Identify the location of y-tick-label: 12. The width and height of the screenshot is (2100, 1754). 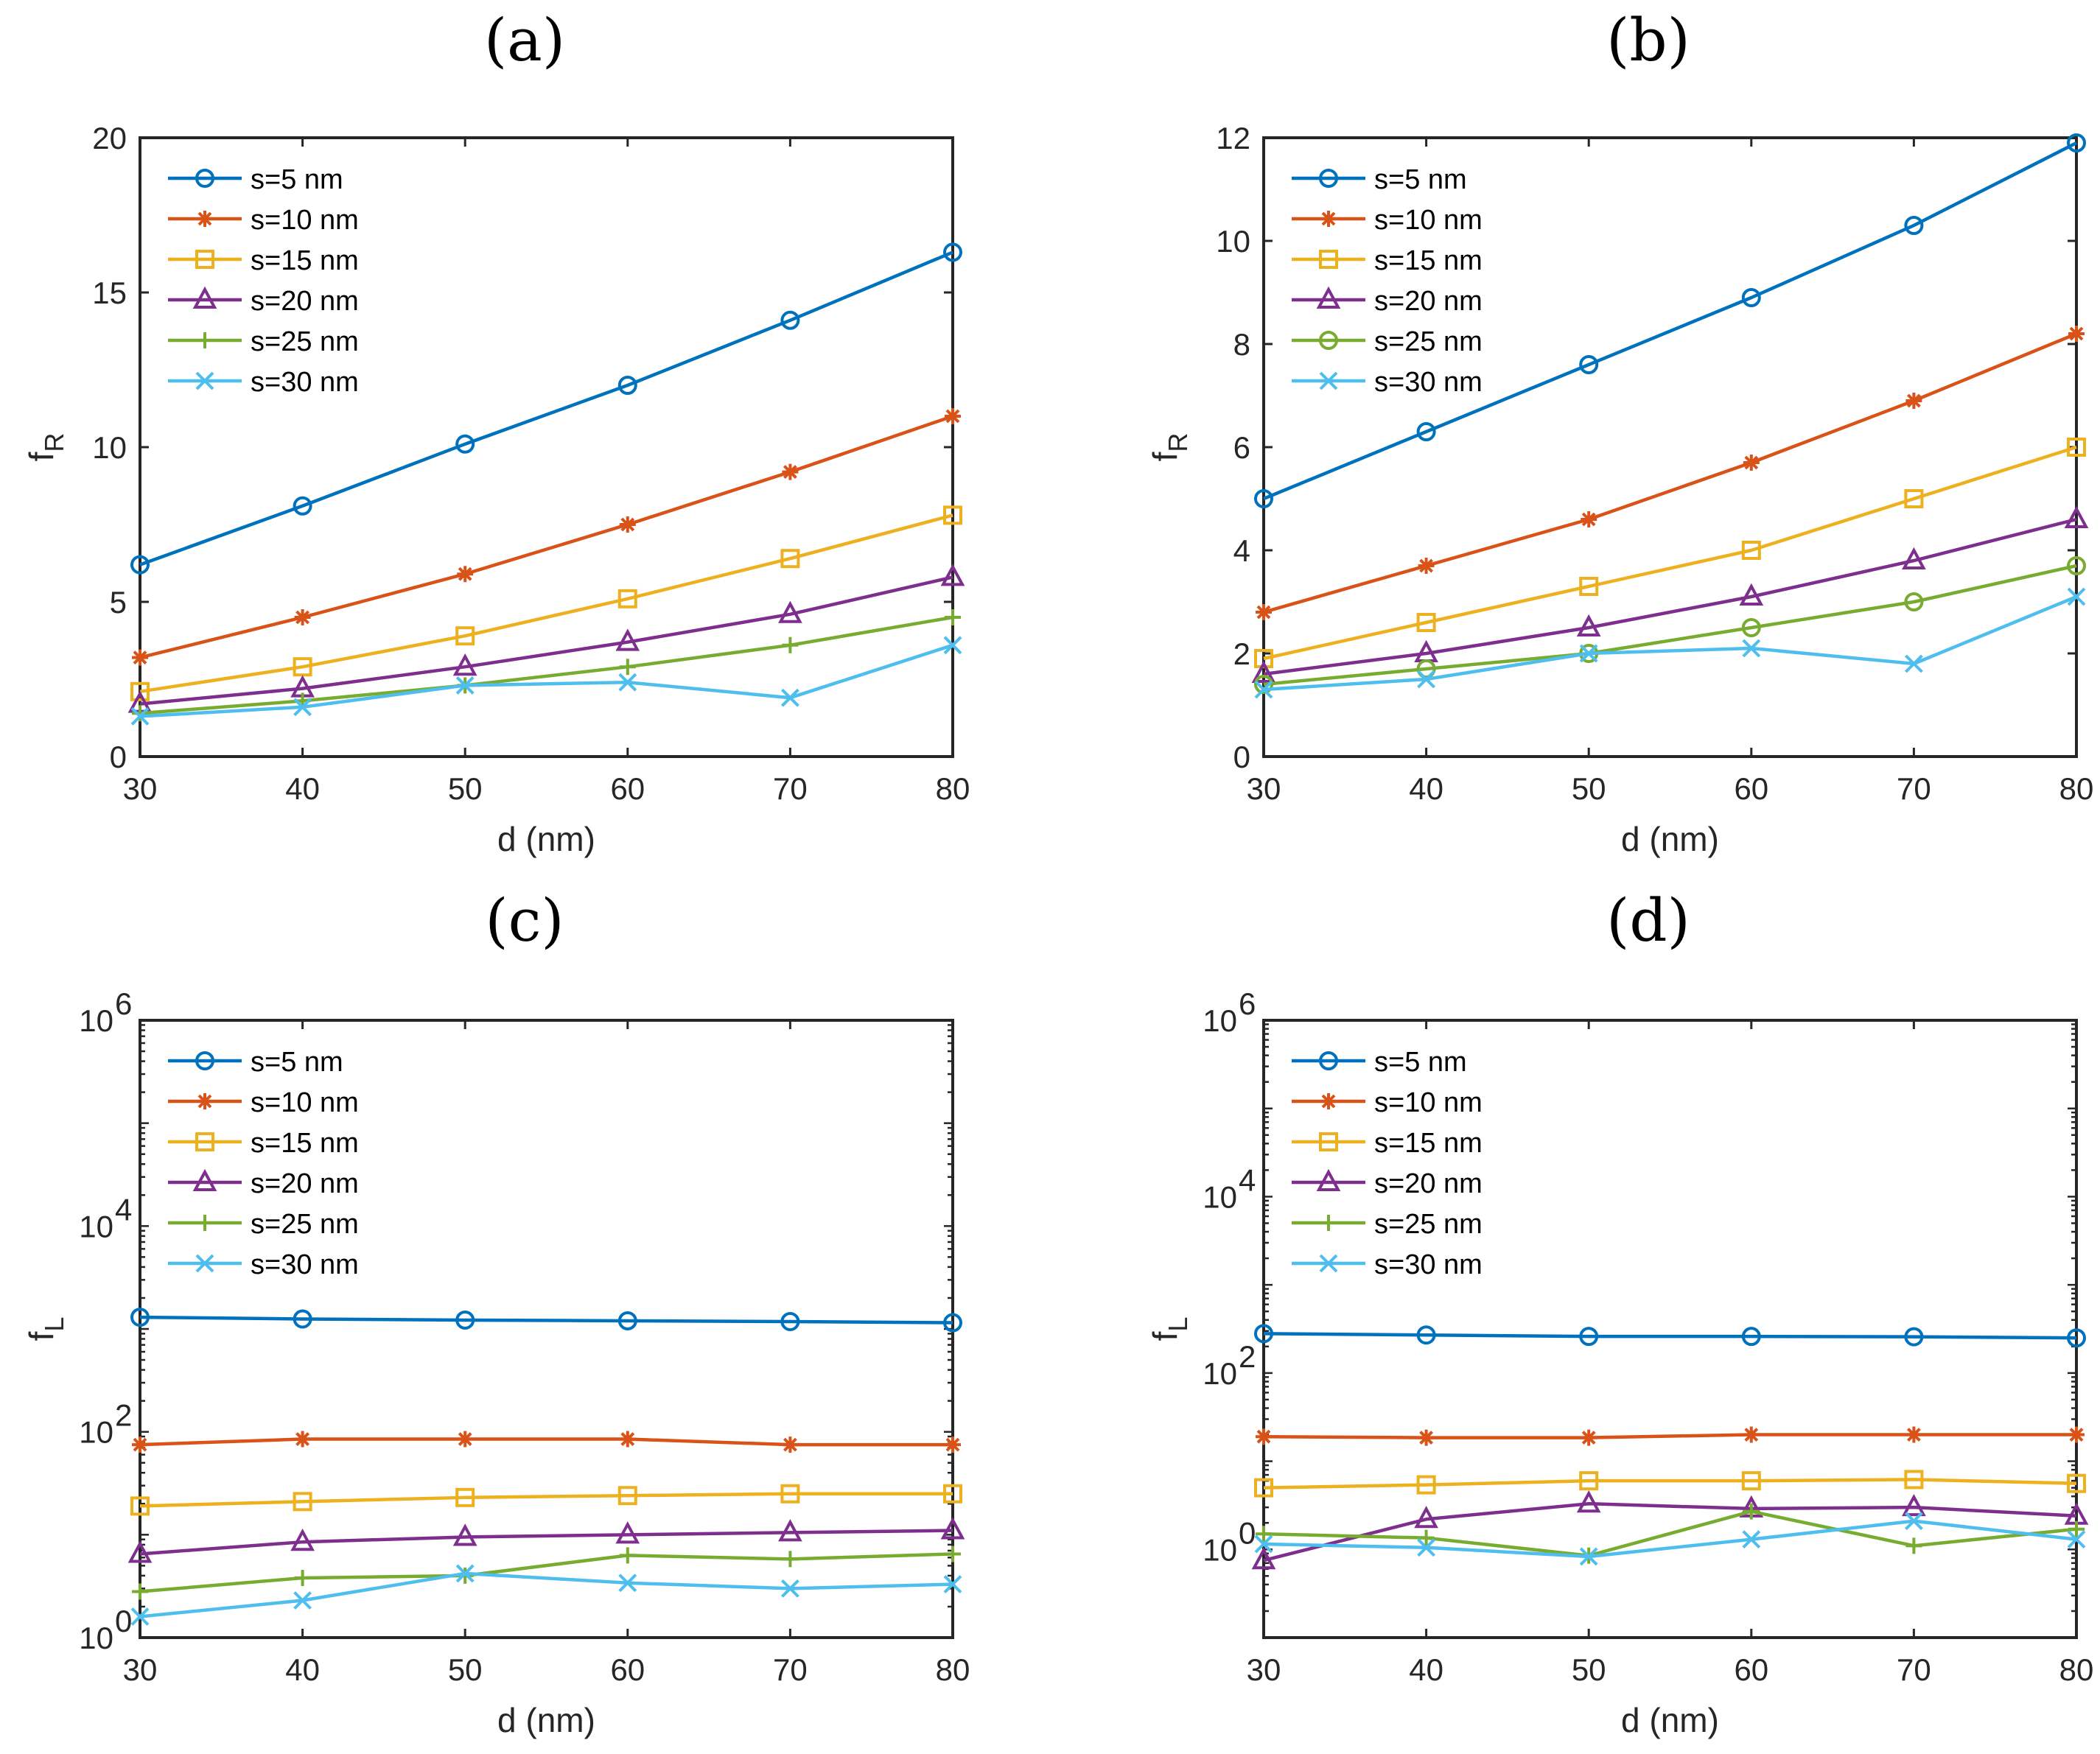
(1233, 138).